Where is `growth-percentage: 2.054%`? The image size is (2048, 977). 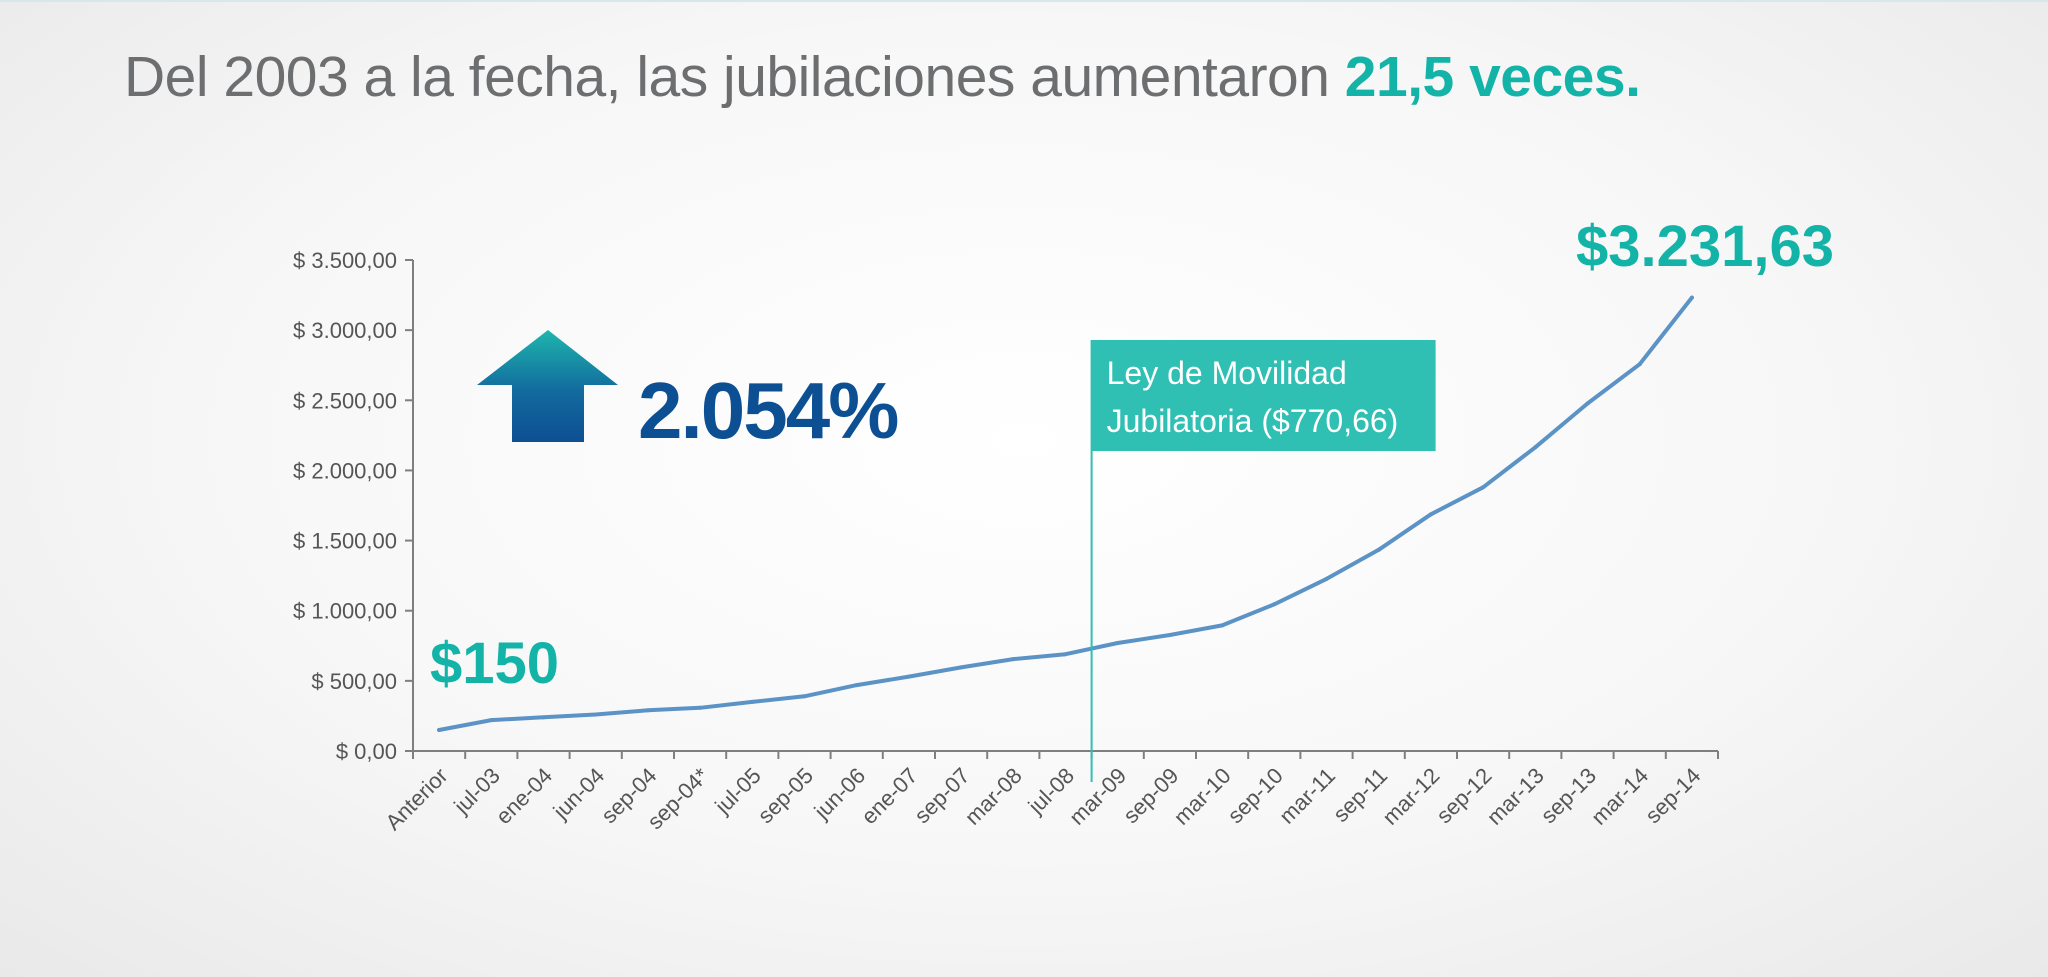
growth-percentage: 2.054% is located at coordinates (768, 410).